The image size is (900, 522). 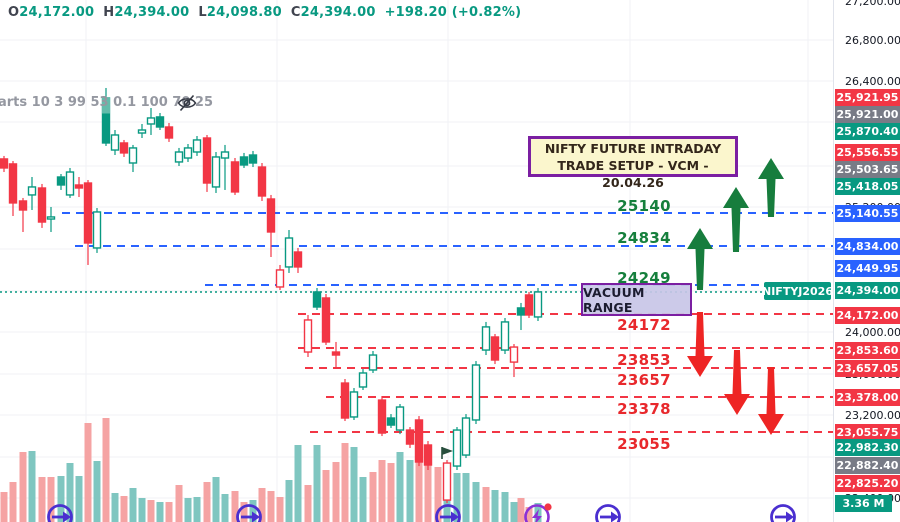 I want to click on level-text-23055: 23055, so click(x=644, y=444).